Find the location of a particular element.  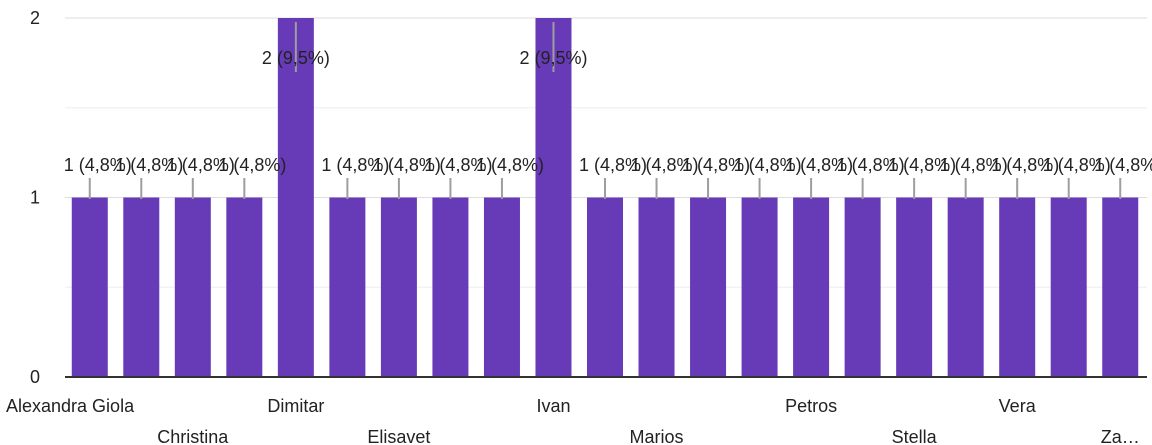

category-label: Marios is located at coordinates (657, 436).